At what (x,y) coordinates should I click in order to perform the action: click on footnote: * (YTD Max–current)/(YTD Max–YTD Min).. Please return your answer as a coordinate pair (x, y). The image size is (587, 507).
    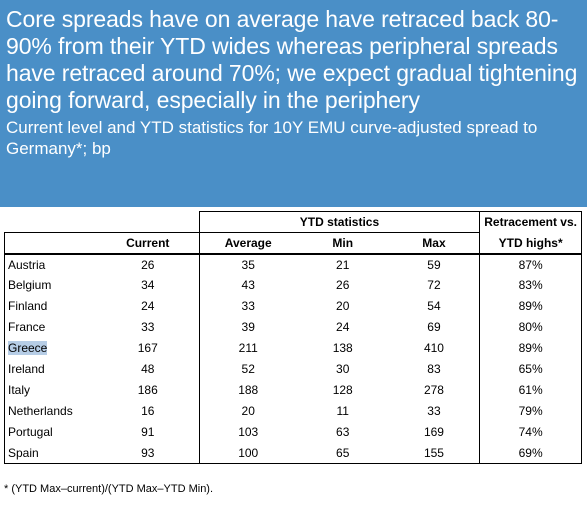
    Looking at the image, I should click on (109, 489).